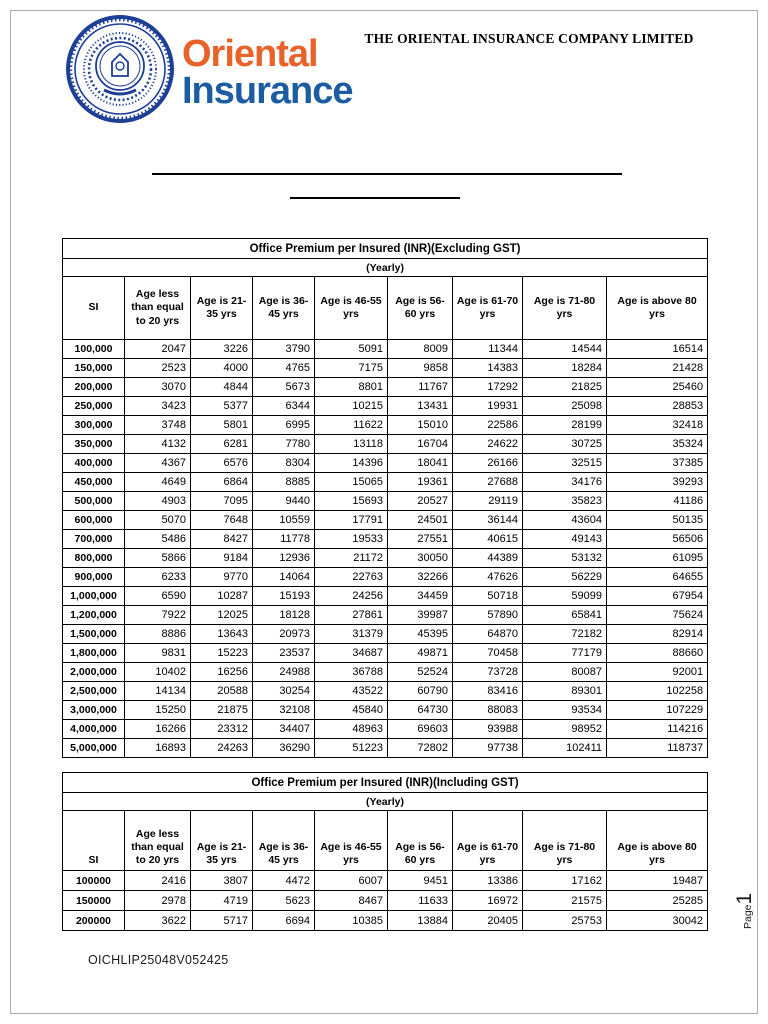 Image resolution: width=768 pixels, height=1024 pixels. Describe the element at coordinates (157, 691) in the screenshot. I see `premium-value: 14134` at that location.